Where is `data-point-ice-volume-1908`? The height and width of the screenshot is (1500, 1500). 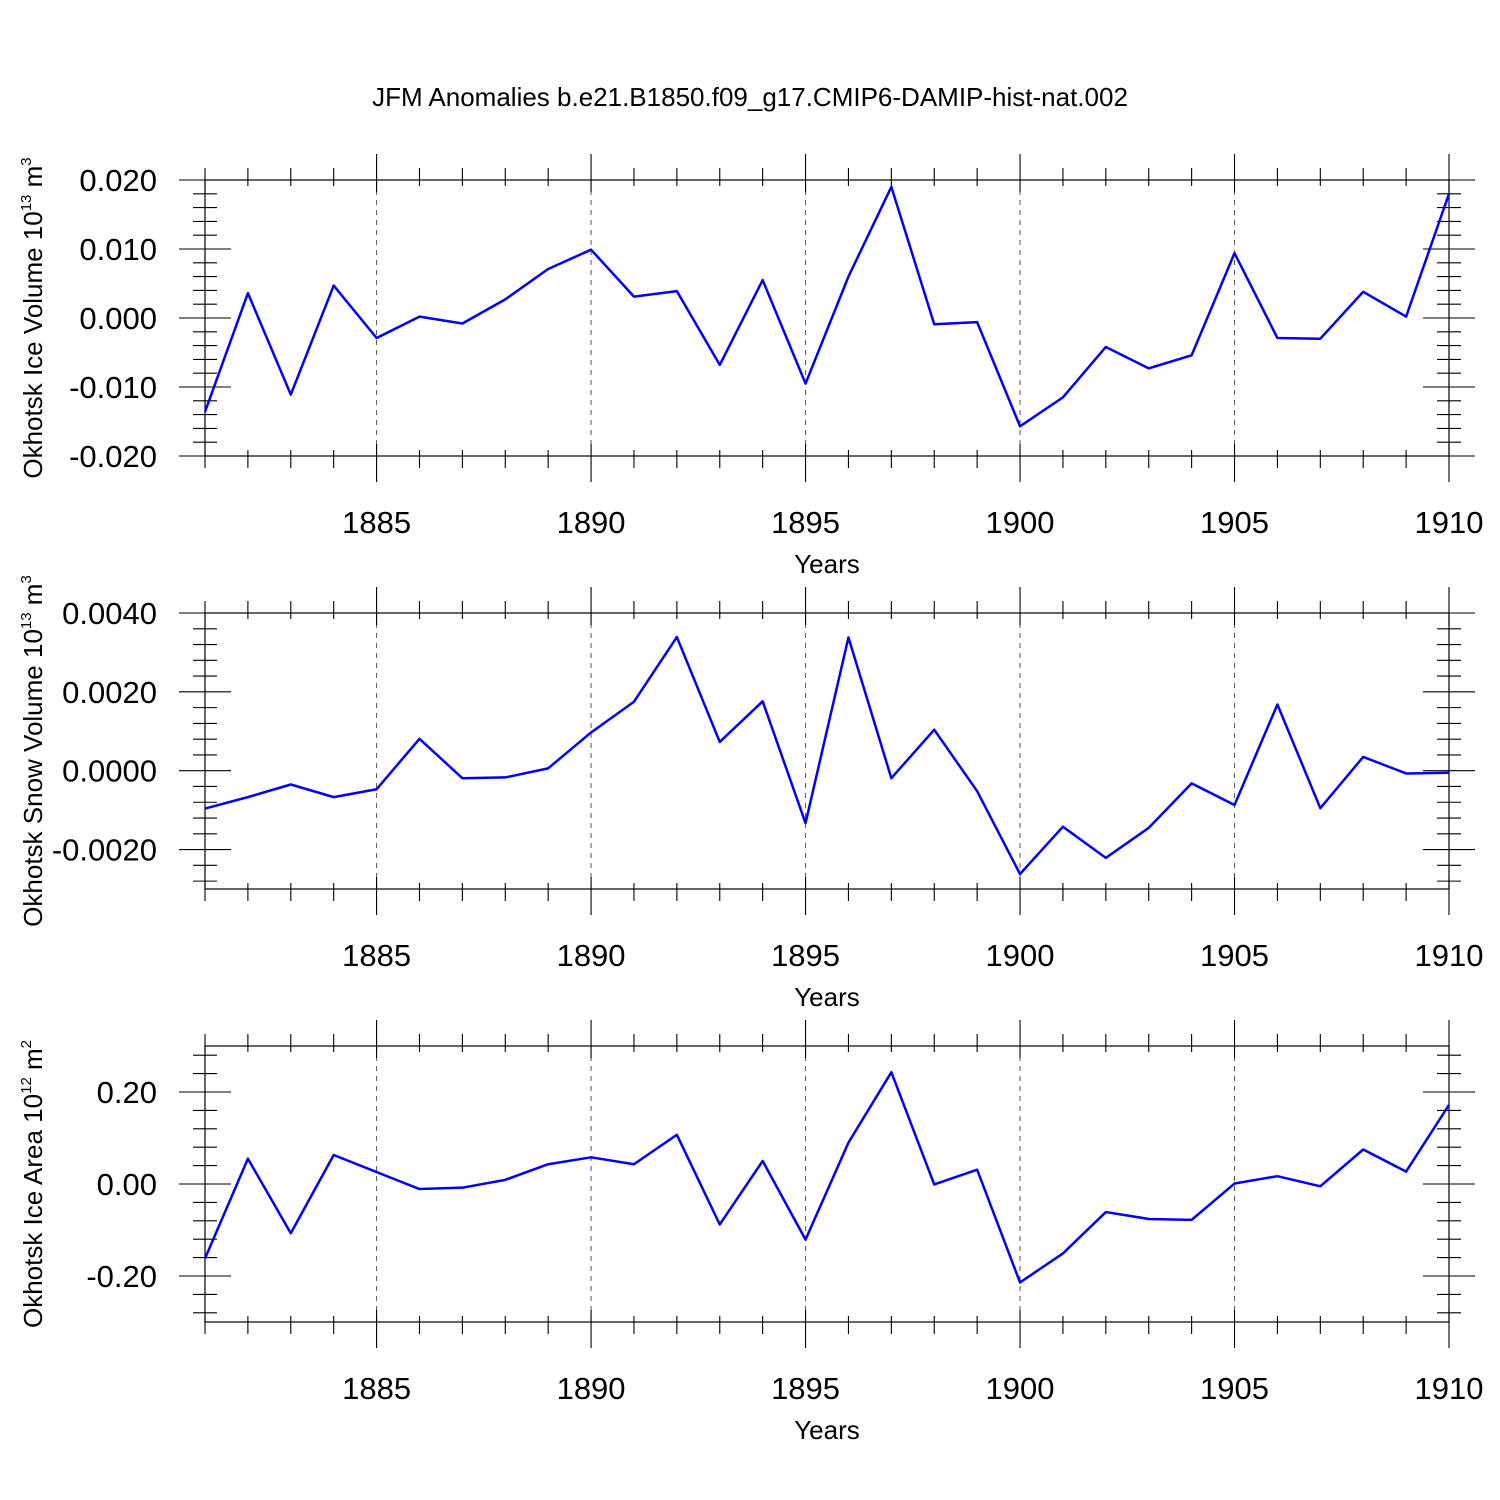
data-point-ice-volume-1908 is located at coordinates (1363, 292).